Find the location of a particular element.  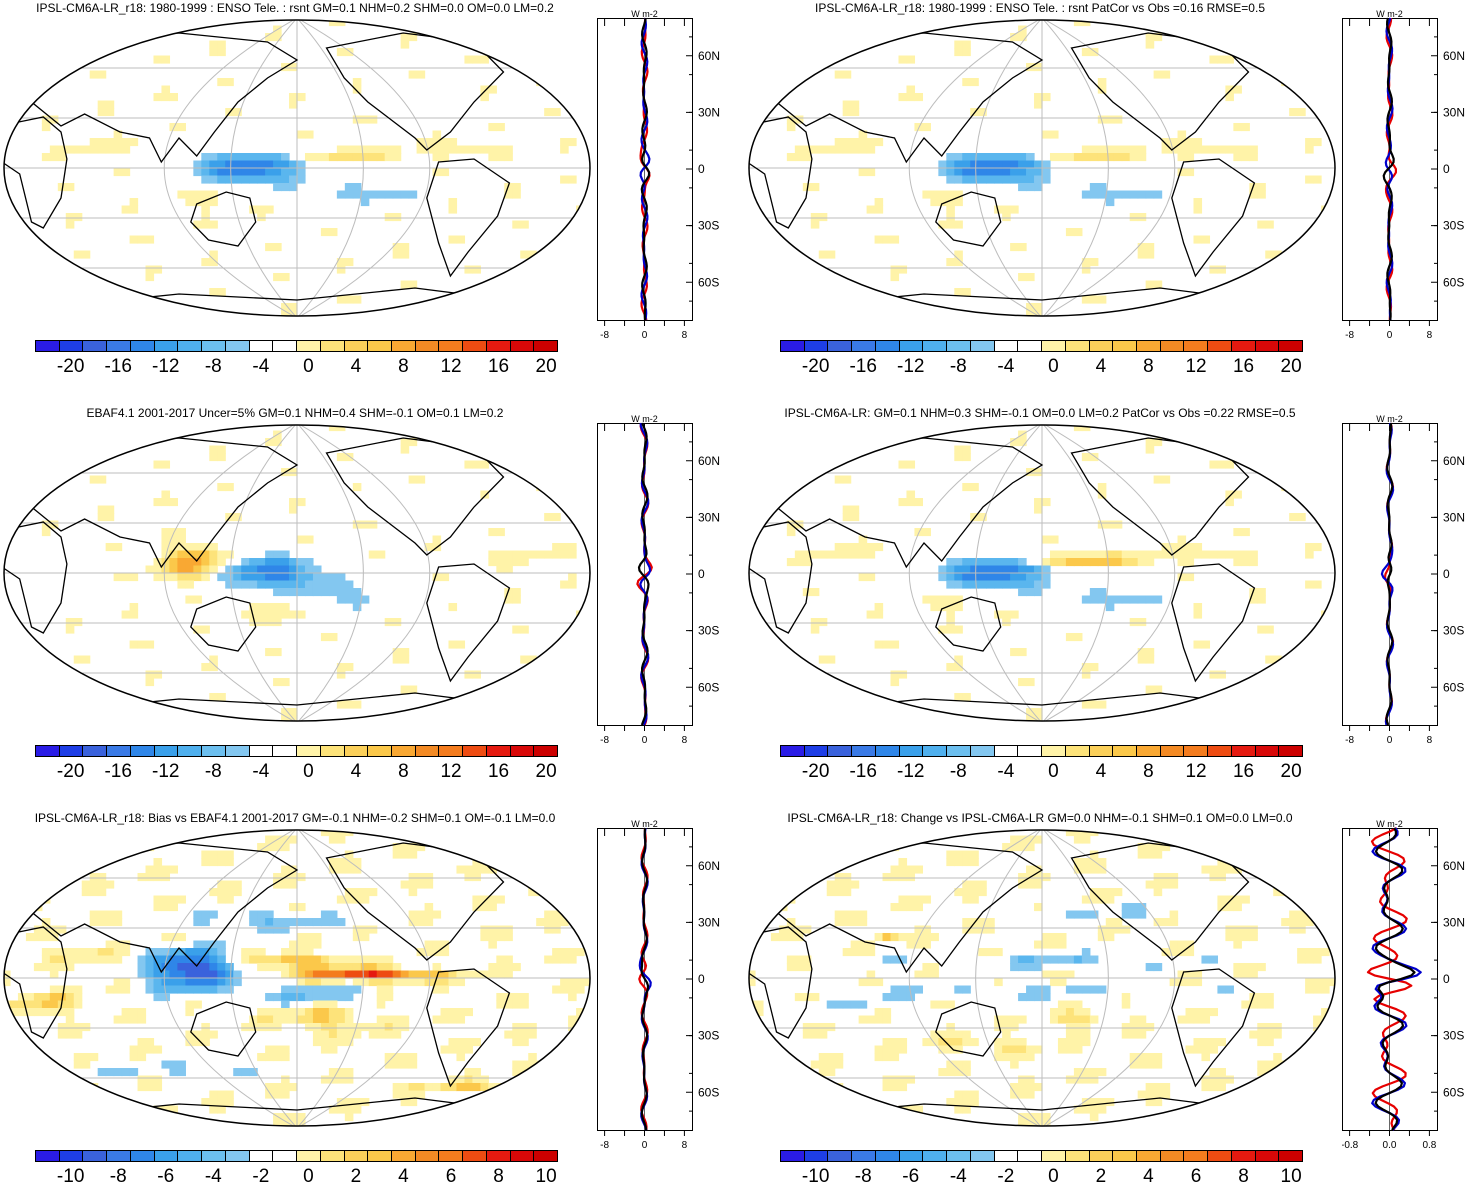

colorbar-tick-label: -4 is located at coordinates (1006, 366).